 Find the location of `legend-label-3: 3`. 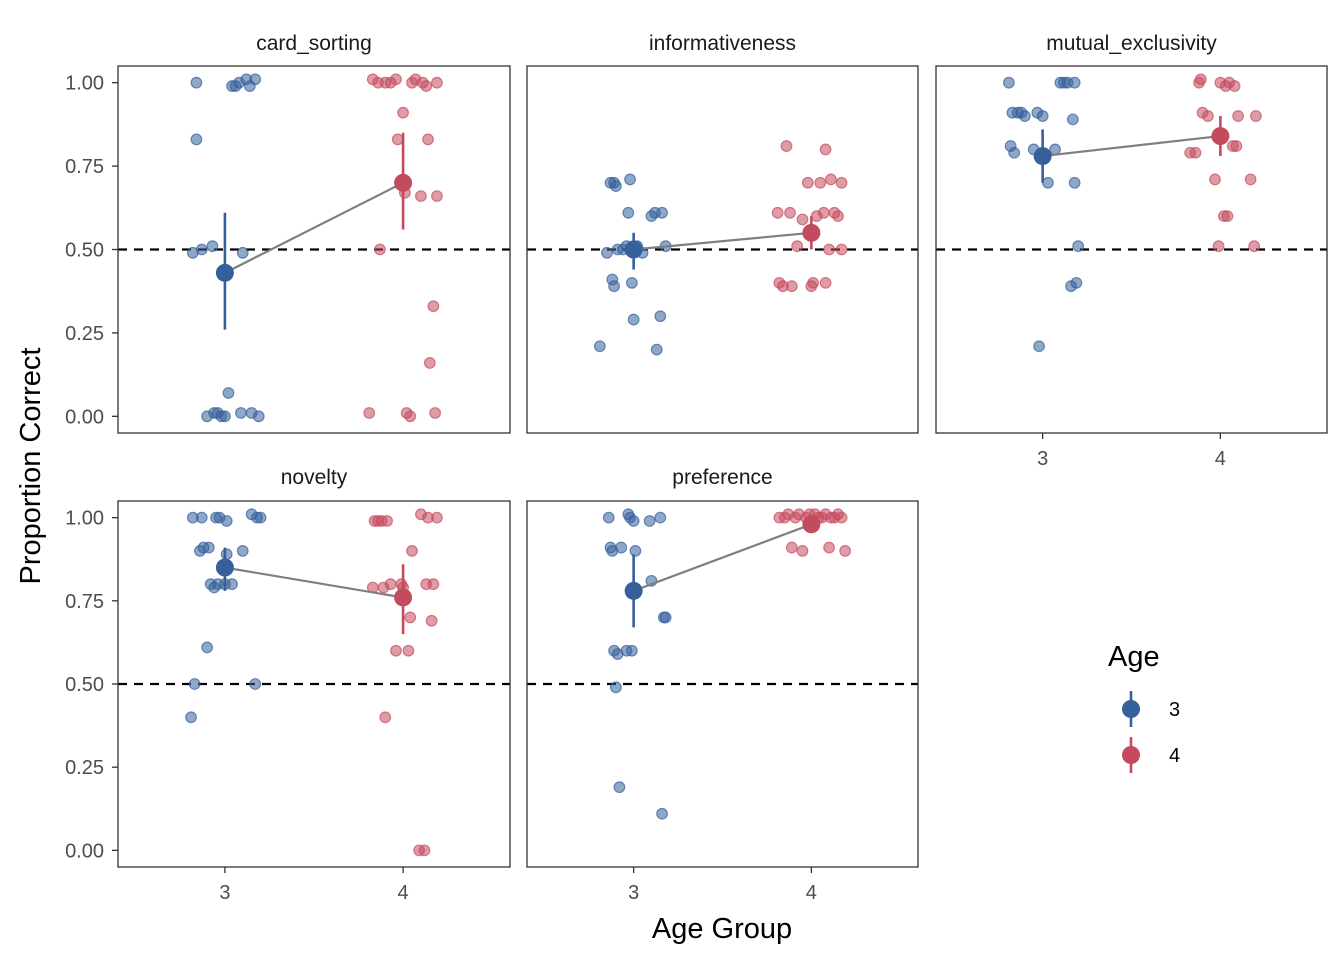

legend-label-3: 3 is located at coordinates (1174, 710).